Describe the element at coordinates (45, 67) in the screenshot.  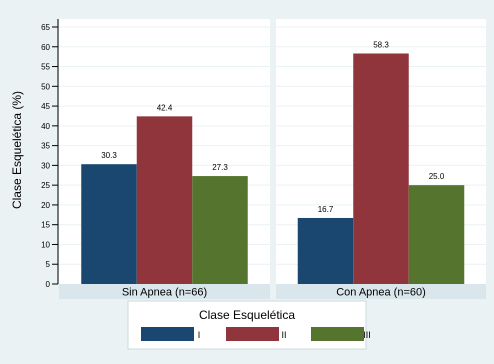
I see `y-tick-label: 55` at that location.